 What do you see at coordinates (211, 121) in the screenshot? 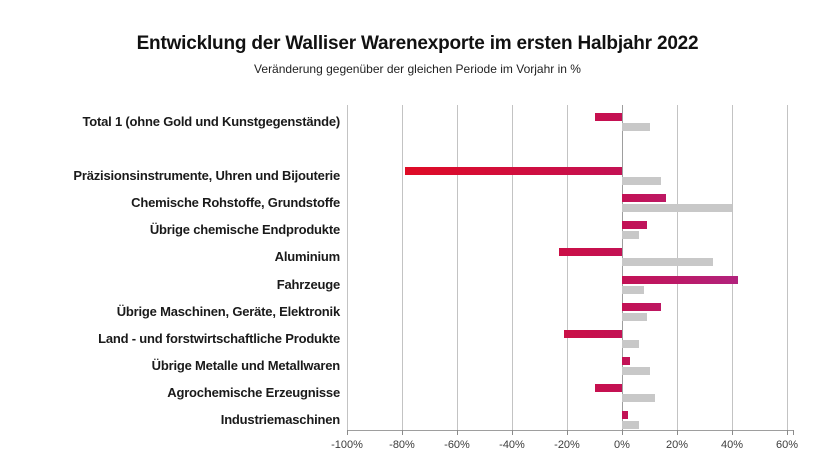
I see `category-label-0: Total 1 (ohne Gold und Kunstgegenstände)` at bounding box center [211, 121].